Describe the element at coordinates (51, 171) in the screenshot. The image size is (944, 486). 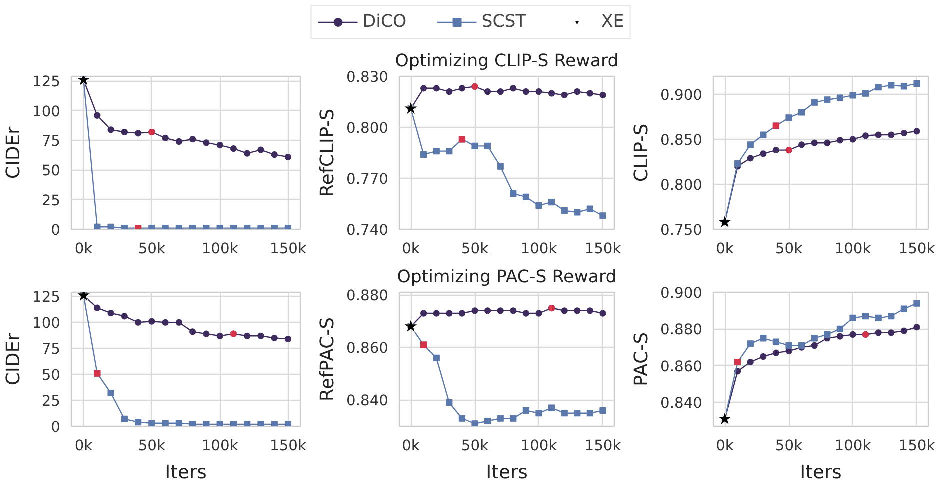
I see `y-tick-label: 50` at that location.